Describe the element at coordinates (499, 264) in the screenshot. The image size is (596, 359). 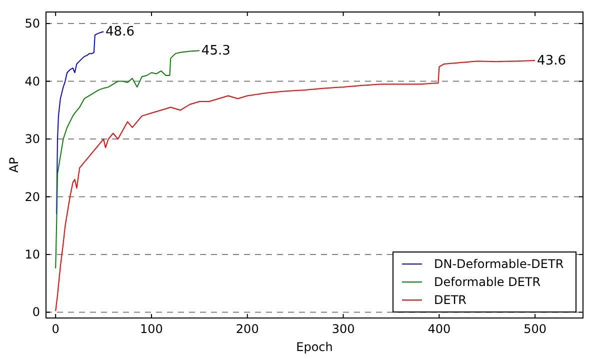
I see `legend-label: DN-Deformable-DETR` at that location.